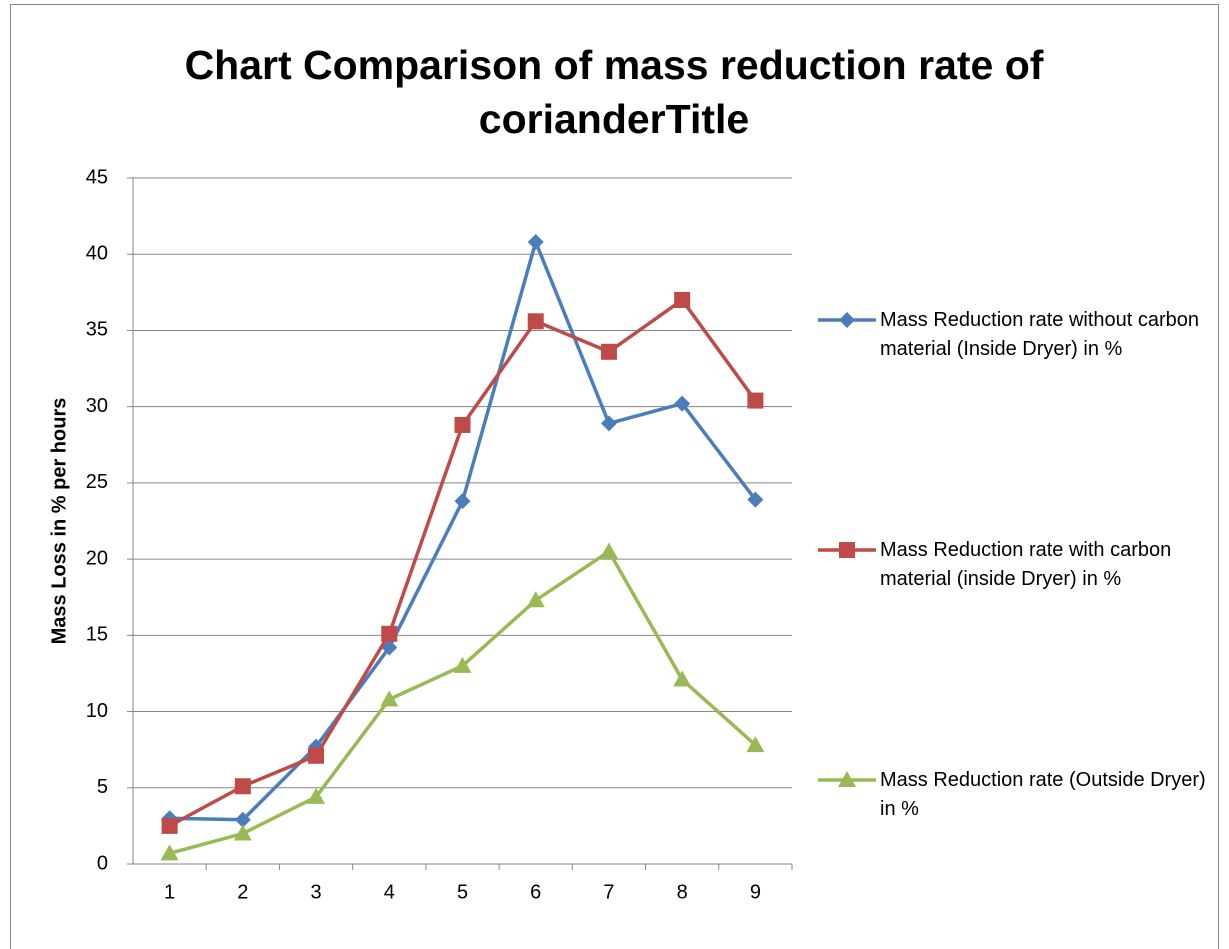  I want to click on x-tick-label: 7, so click(608, 892).